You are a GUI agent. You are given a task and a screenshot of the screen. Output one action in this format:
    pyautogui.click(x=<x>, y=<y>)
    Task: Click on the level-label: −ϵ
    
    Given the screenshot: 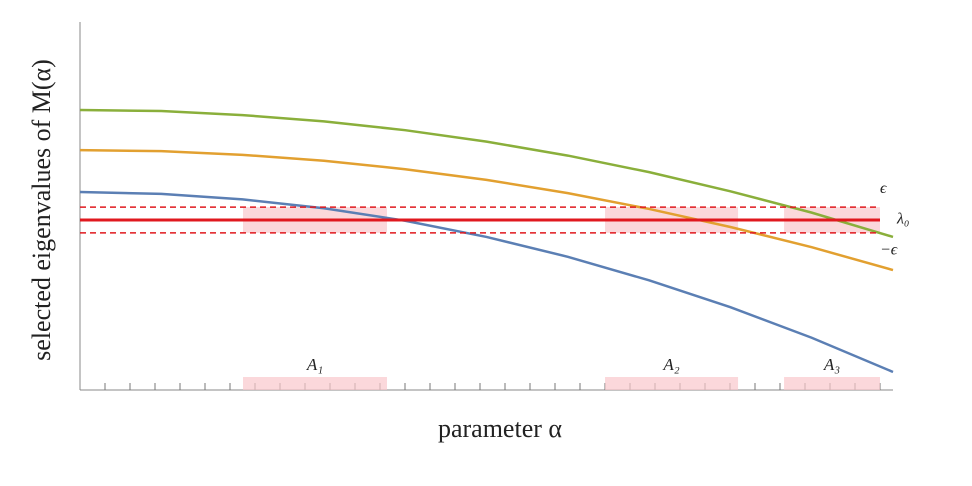 What is the action you would take?
    pyautogui.click(x=889, y=250)
    